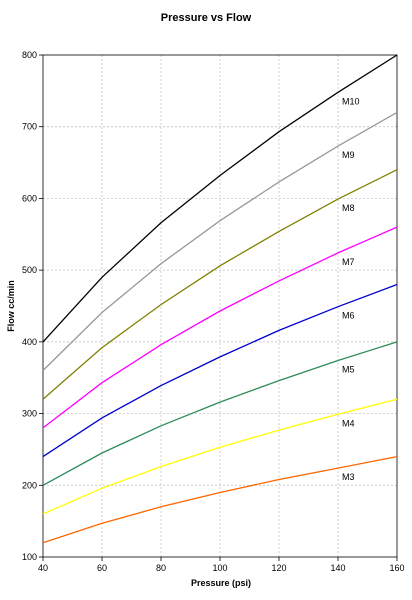 Image resolution: width=412 pixels, height=600 pixels. What do you see at coordinates (348, 423) in the screenshot?
I see `series-label-m4: M4` at bounding box center [348, 423].